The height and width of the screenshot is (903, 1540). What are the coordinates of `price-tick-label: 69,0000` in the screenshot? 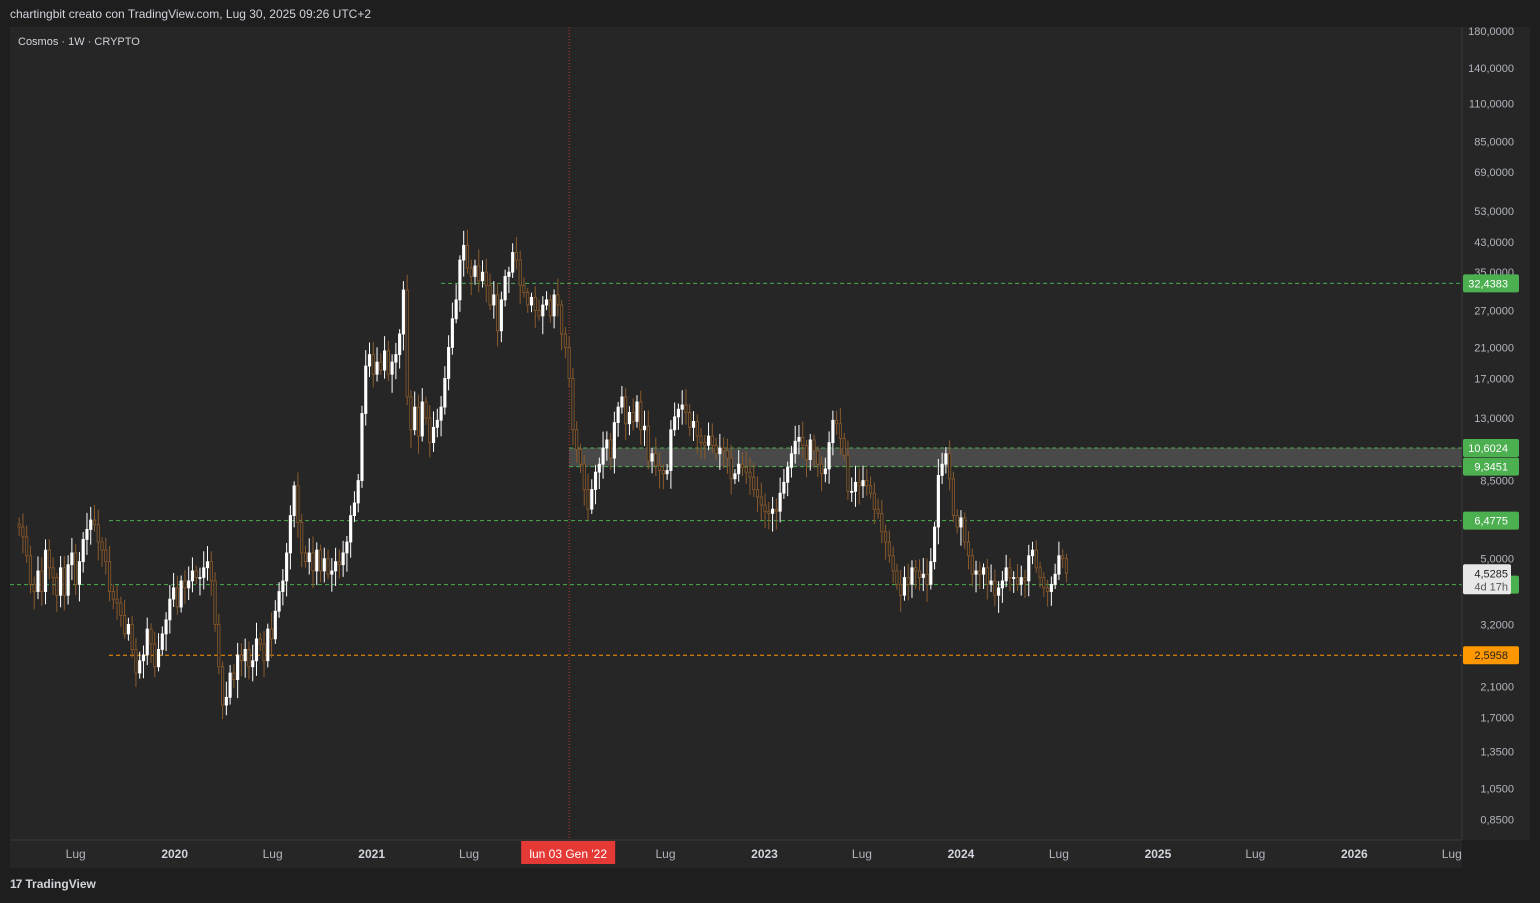 It's located at (1494, 173).